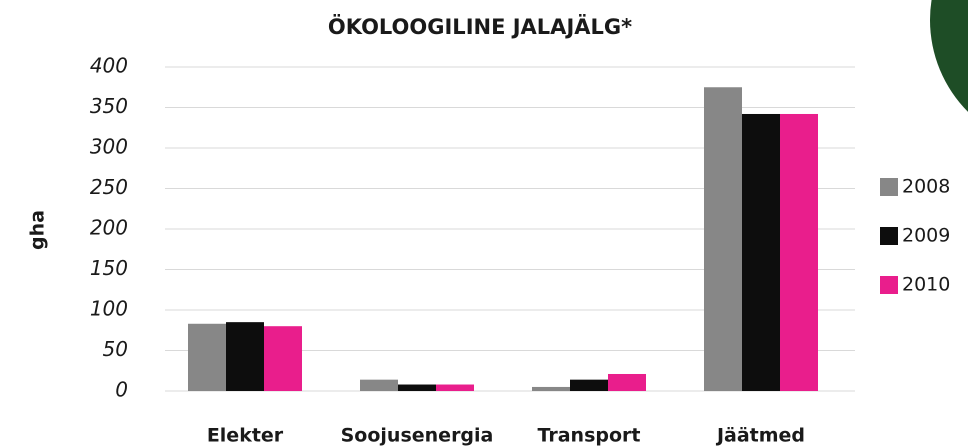 The image size is (968, 448). What do you see at coordinates (121, 390) in the screenshot?
I see `y-tick-label: 0` at bounding box center [121, 390].